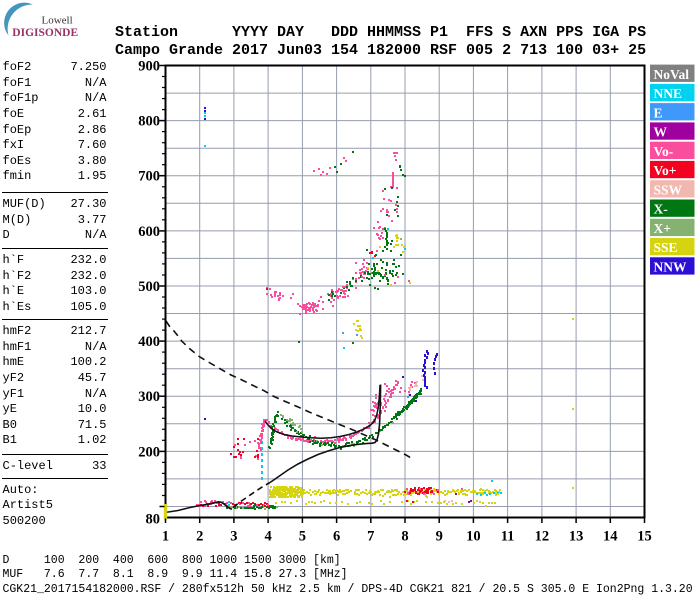  What do you see at coordinates (233, 537) in the screenshot?
I see `svg-text: 3` at bounding box center [233, 537].